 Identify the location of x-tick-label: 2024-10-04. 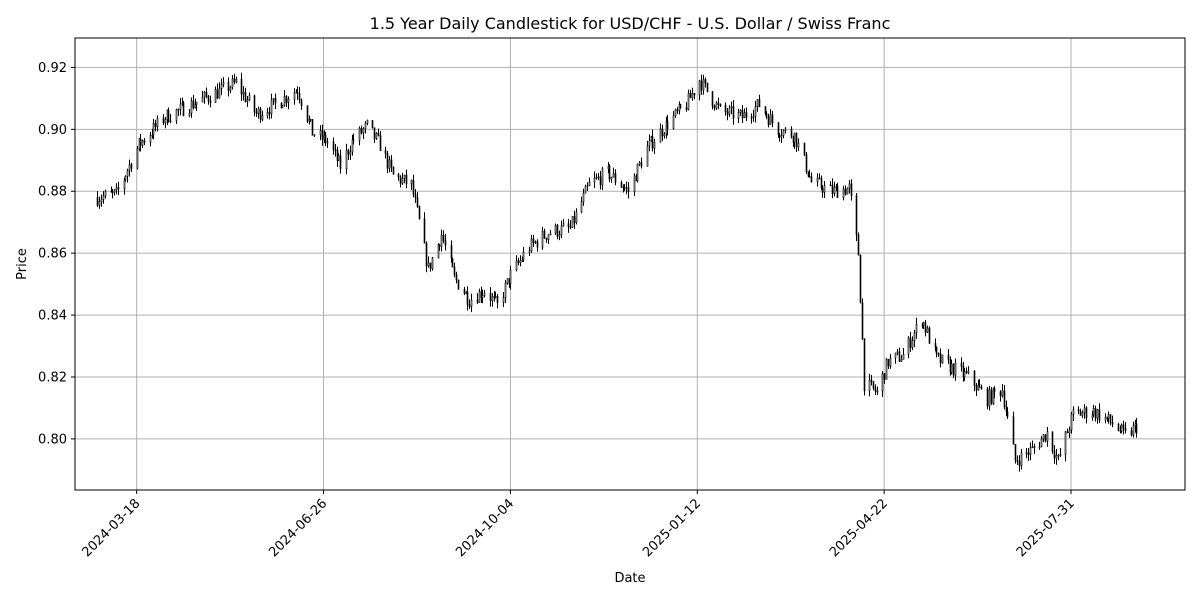
(485, 528).